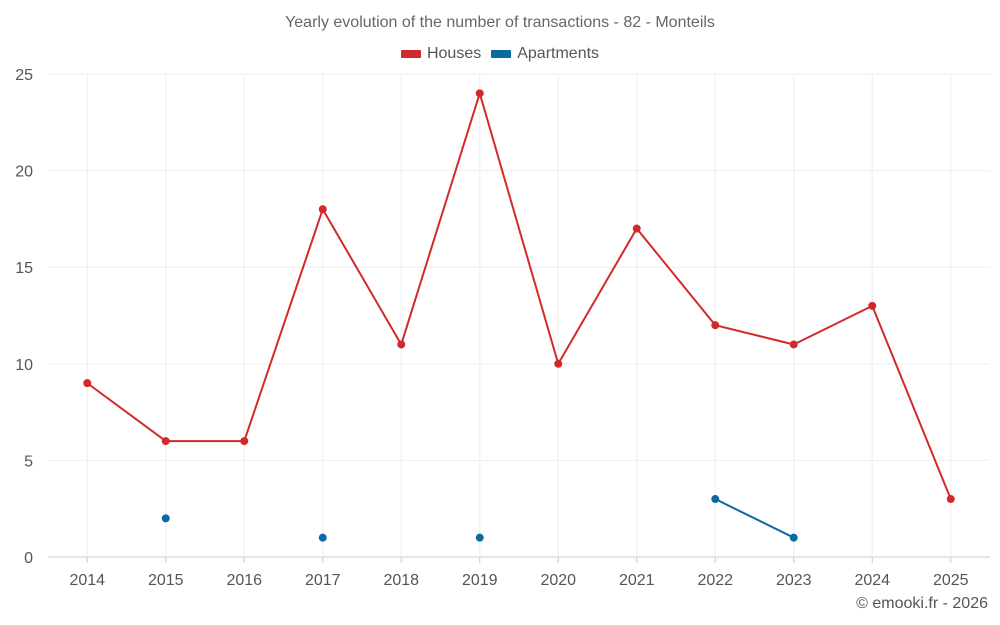 The width and height of the screenshot is (1000, 625). Describe the element at coordinates (479, 93) in the screenshot. I see `data-point-houses: Houses 2019: 24` at that location.